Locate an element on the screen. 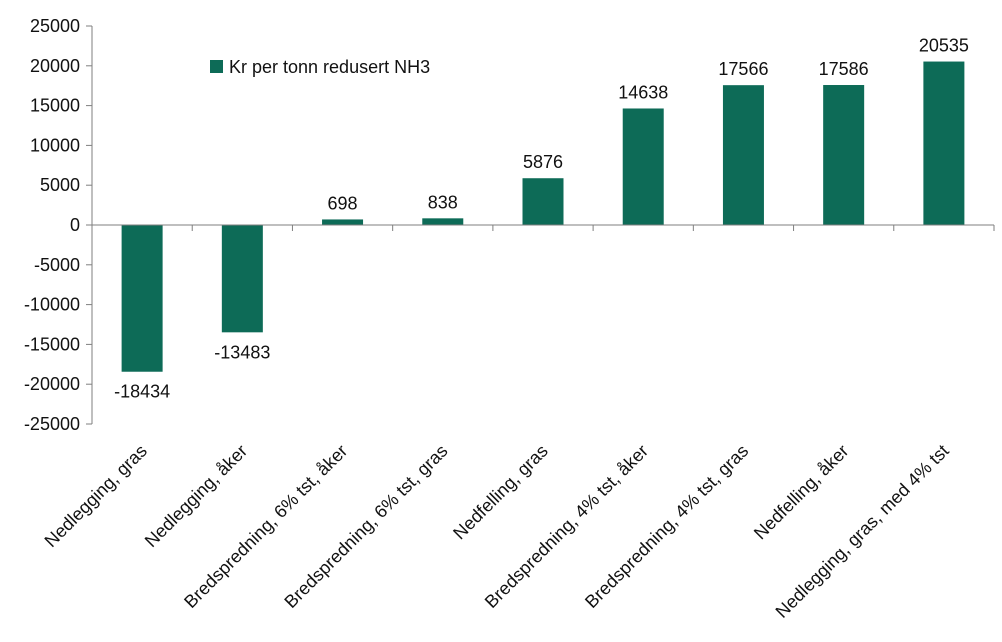 Image resolution: width=1002 pixels, height=642 pixels. data-label: 14638 is located at coordinates (643, 92).